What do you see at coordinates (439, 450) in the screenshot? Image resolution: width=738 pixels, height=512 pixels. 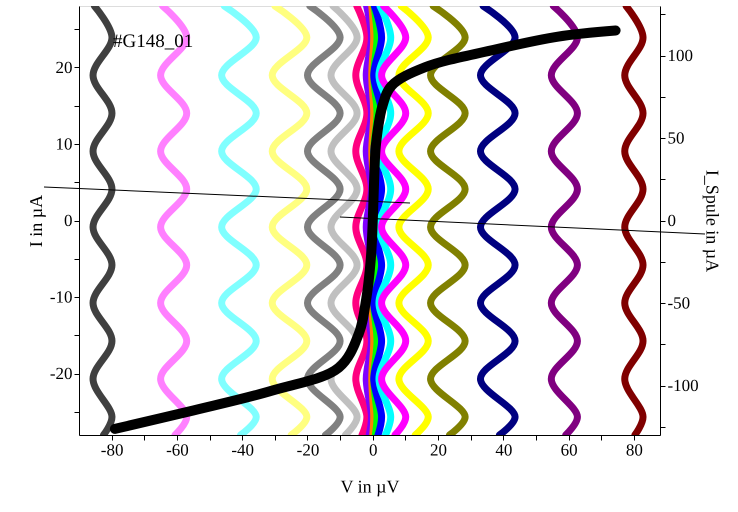 I see `x-tick-label: 20` at bounding box center [439, 450].